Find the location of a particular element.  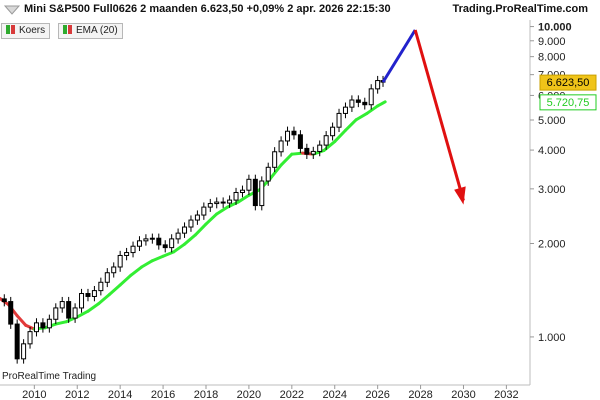

price-tags: 6.623,50 5.720,75 is located at coordinates (568, 92).